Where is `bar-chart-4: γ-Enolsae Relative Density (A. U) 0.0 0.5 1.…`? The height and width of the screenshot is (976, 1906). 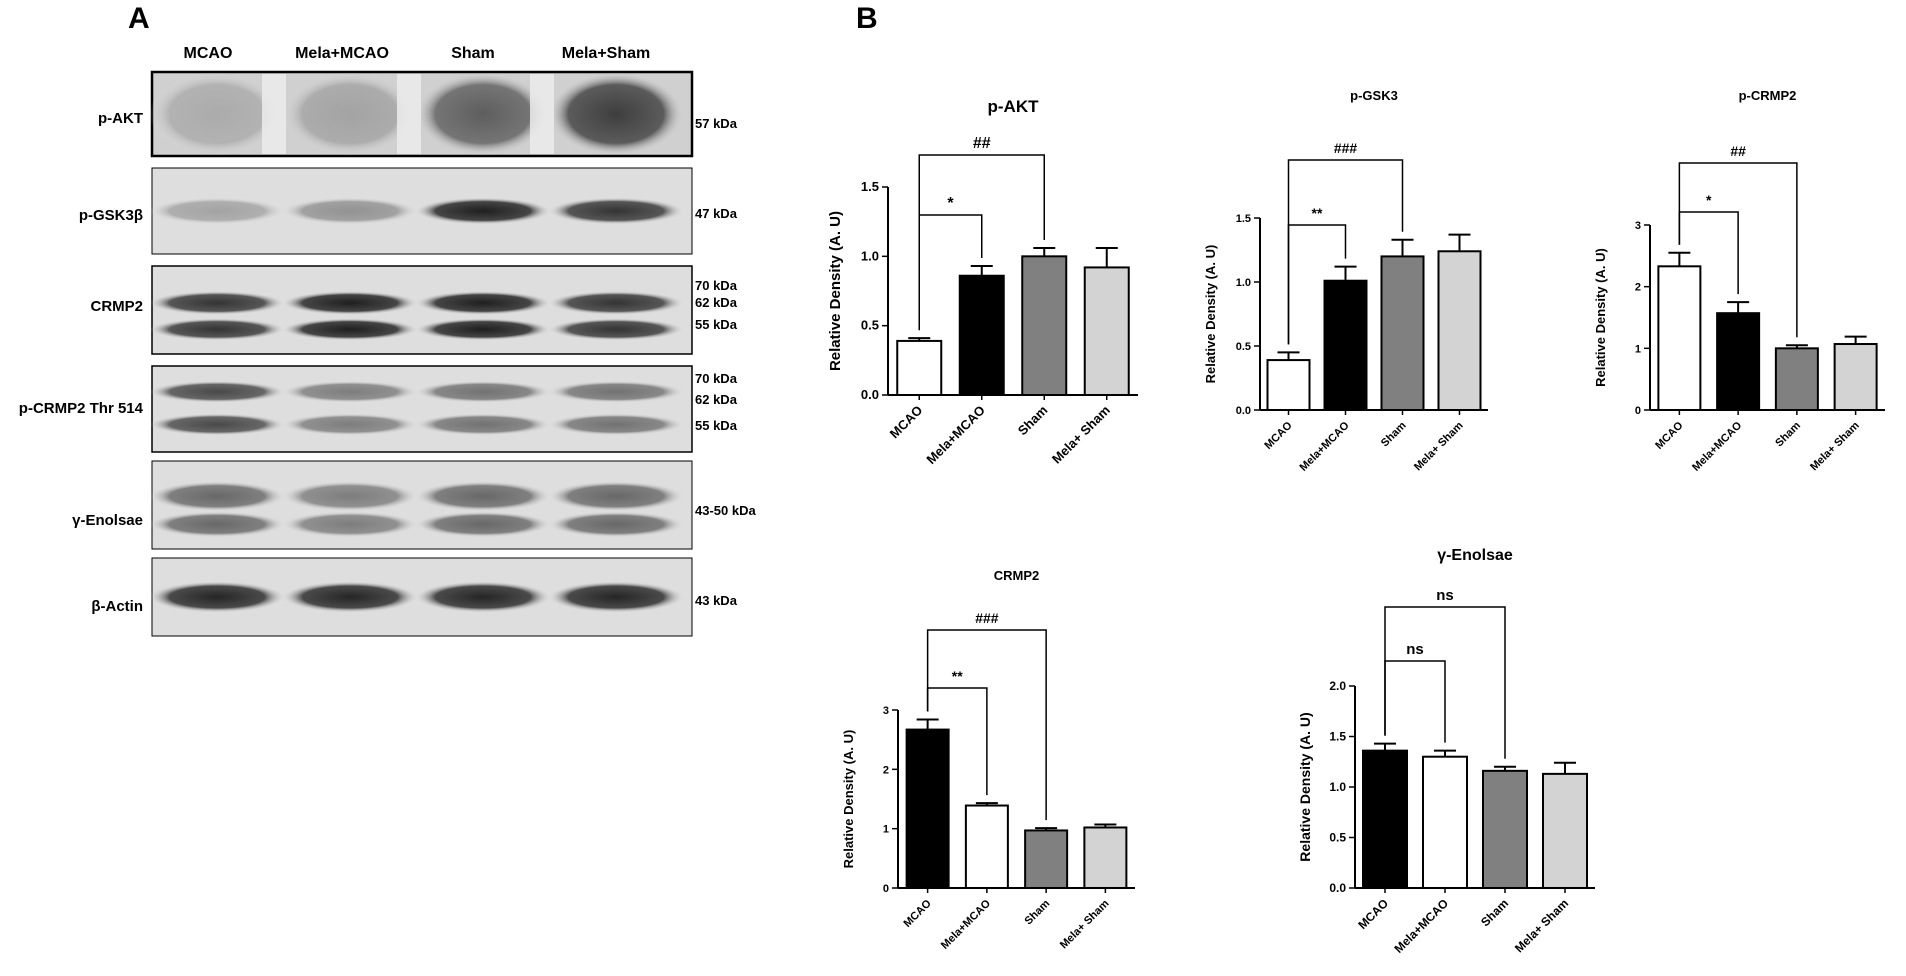
bar-chart-4: γ-Enolsae Relative Density (A. U) 0.0 0.5 1.… is located at coordinates (1446, 751).